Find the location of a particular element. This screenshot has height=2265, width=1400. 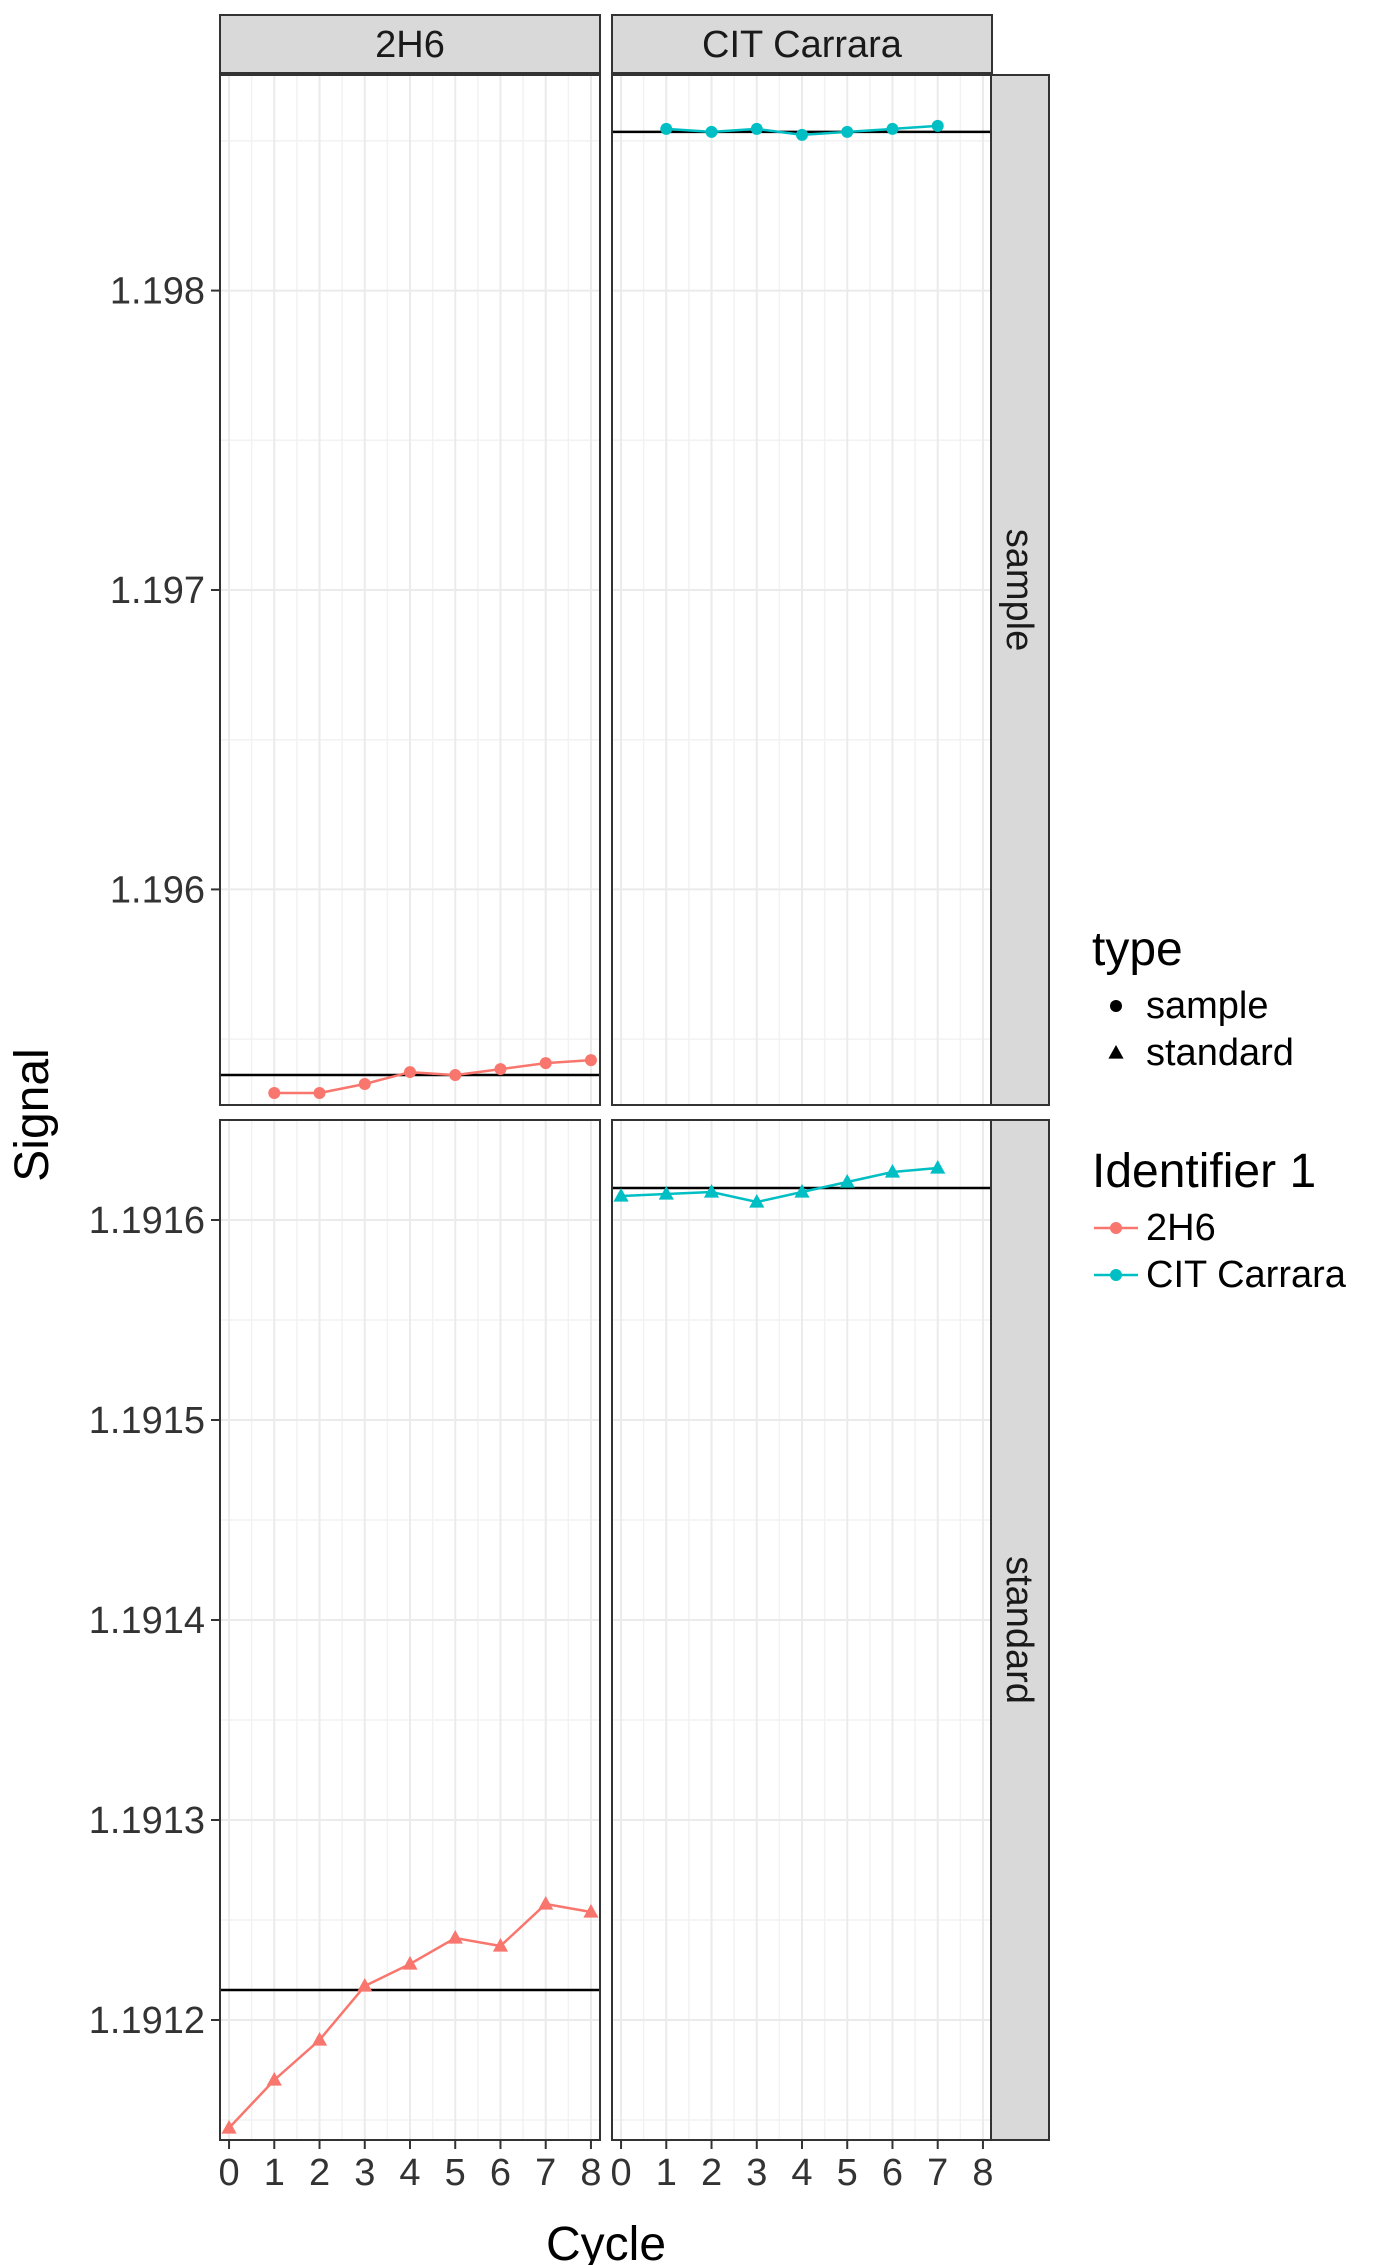

series-2H6-sample is located at coordinates (410, 1077).